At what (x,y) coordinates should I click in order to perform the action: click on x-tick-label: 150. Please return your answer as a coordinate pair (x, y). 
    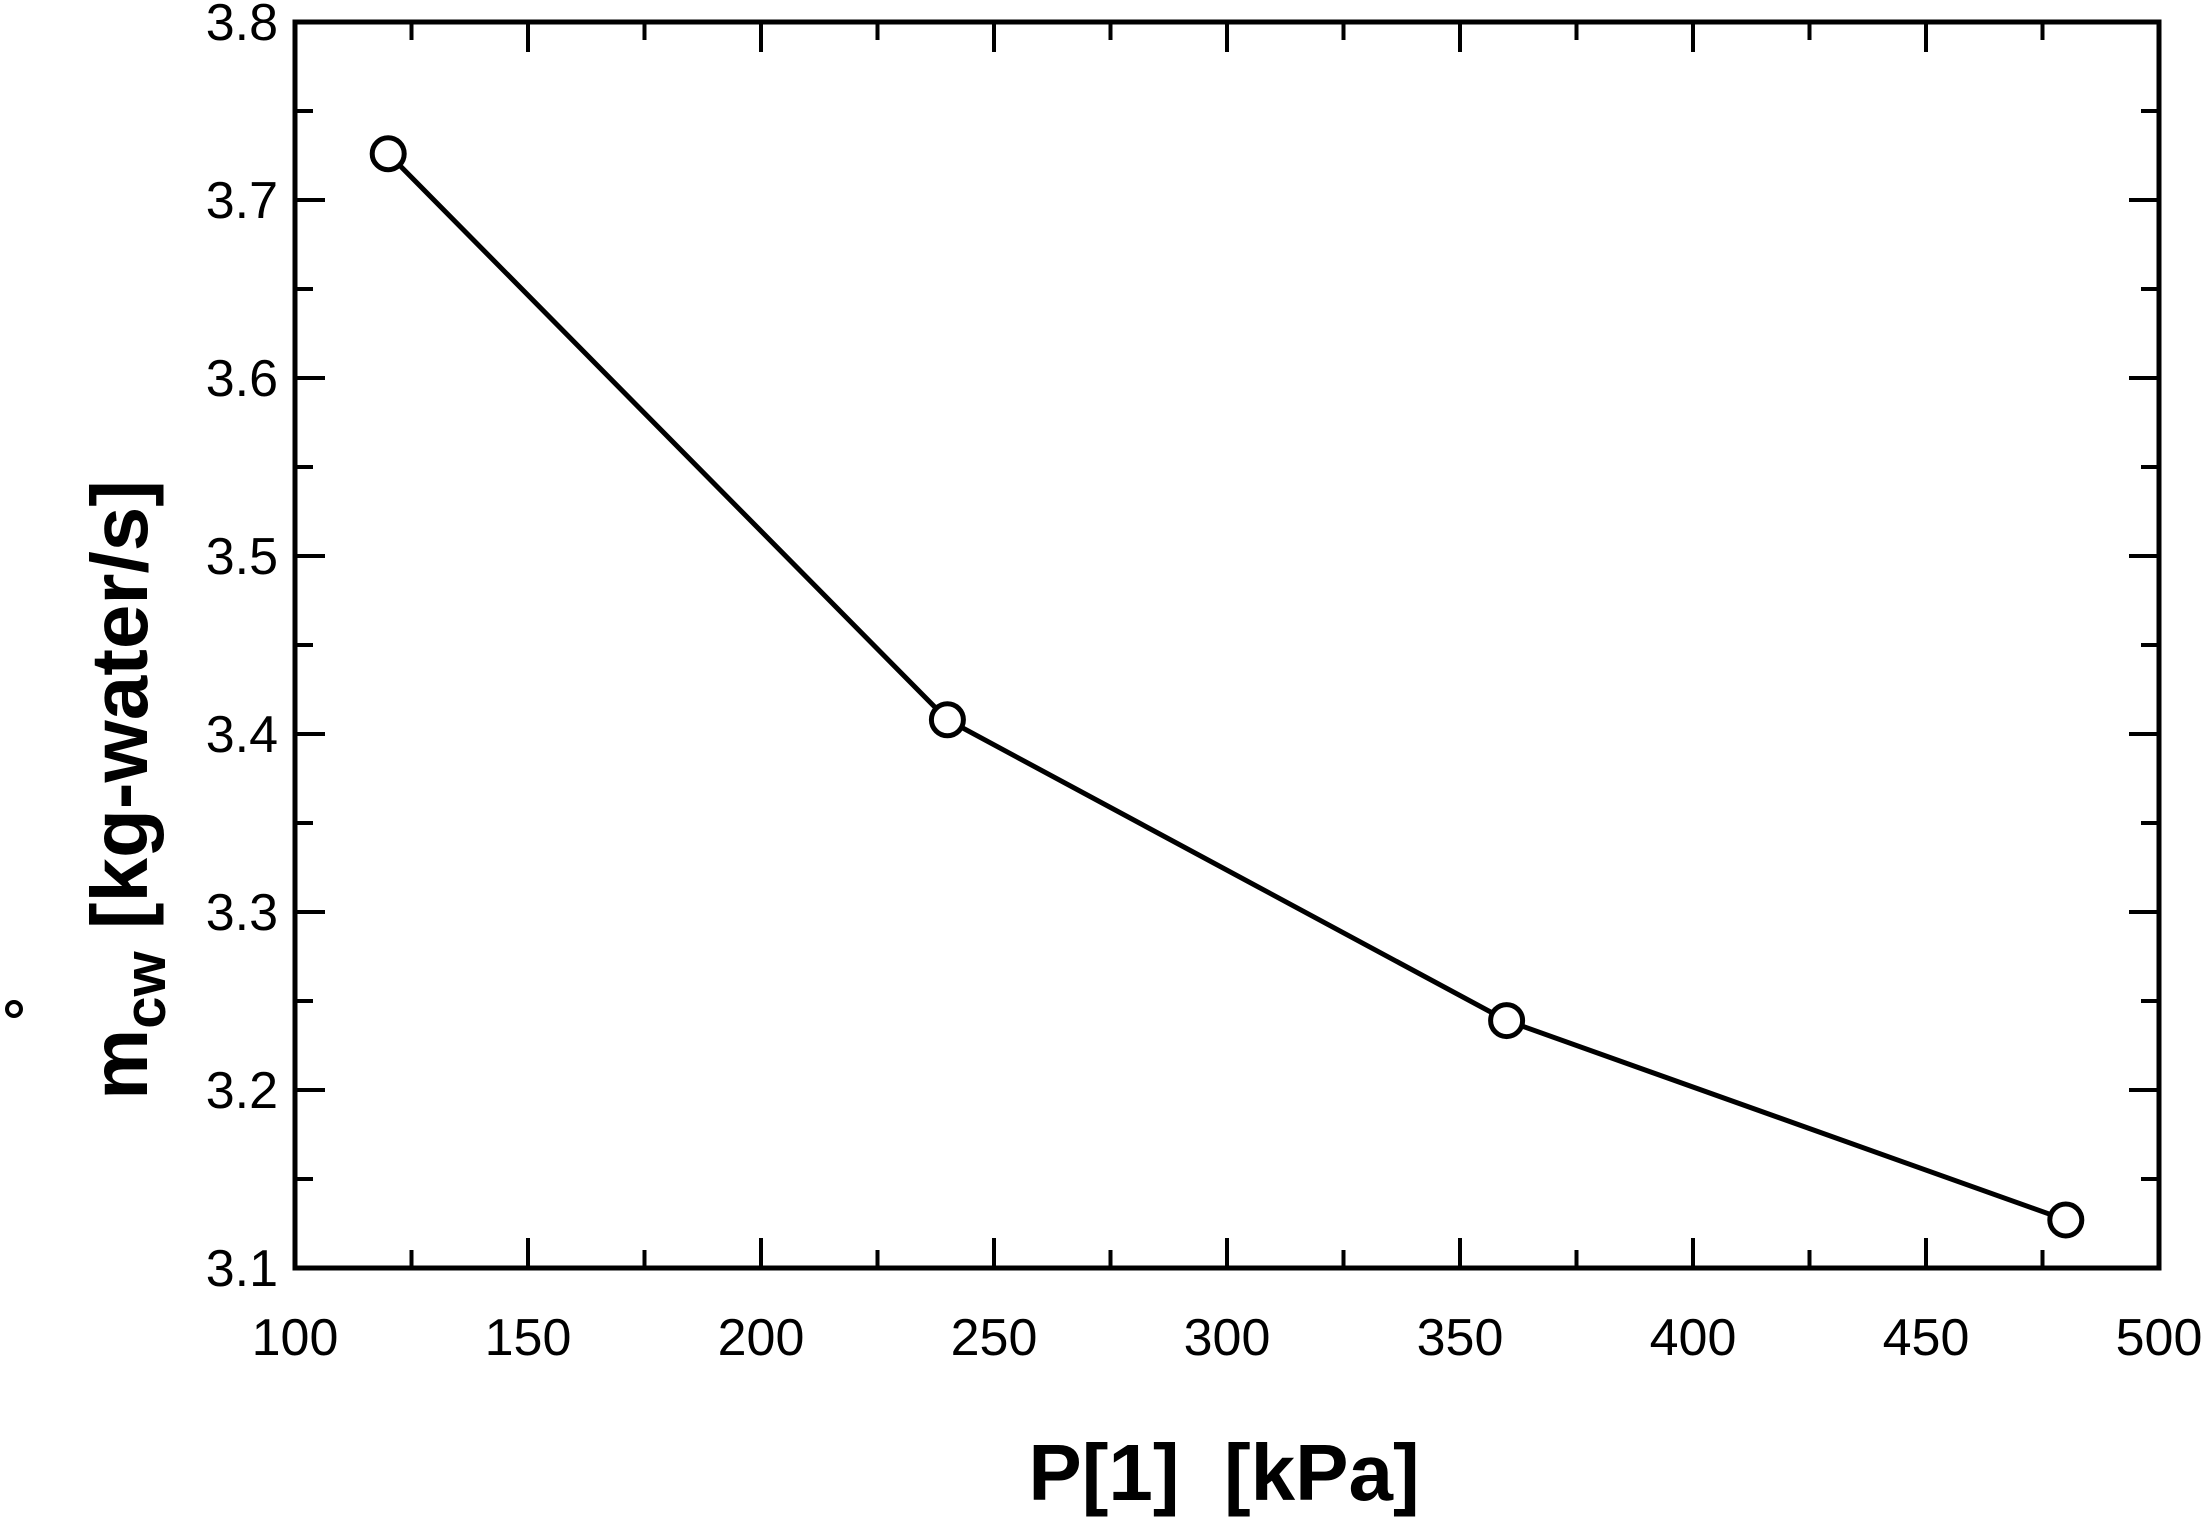
    Looking at the image, I should click on (528, 1338).